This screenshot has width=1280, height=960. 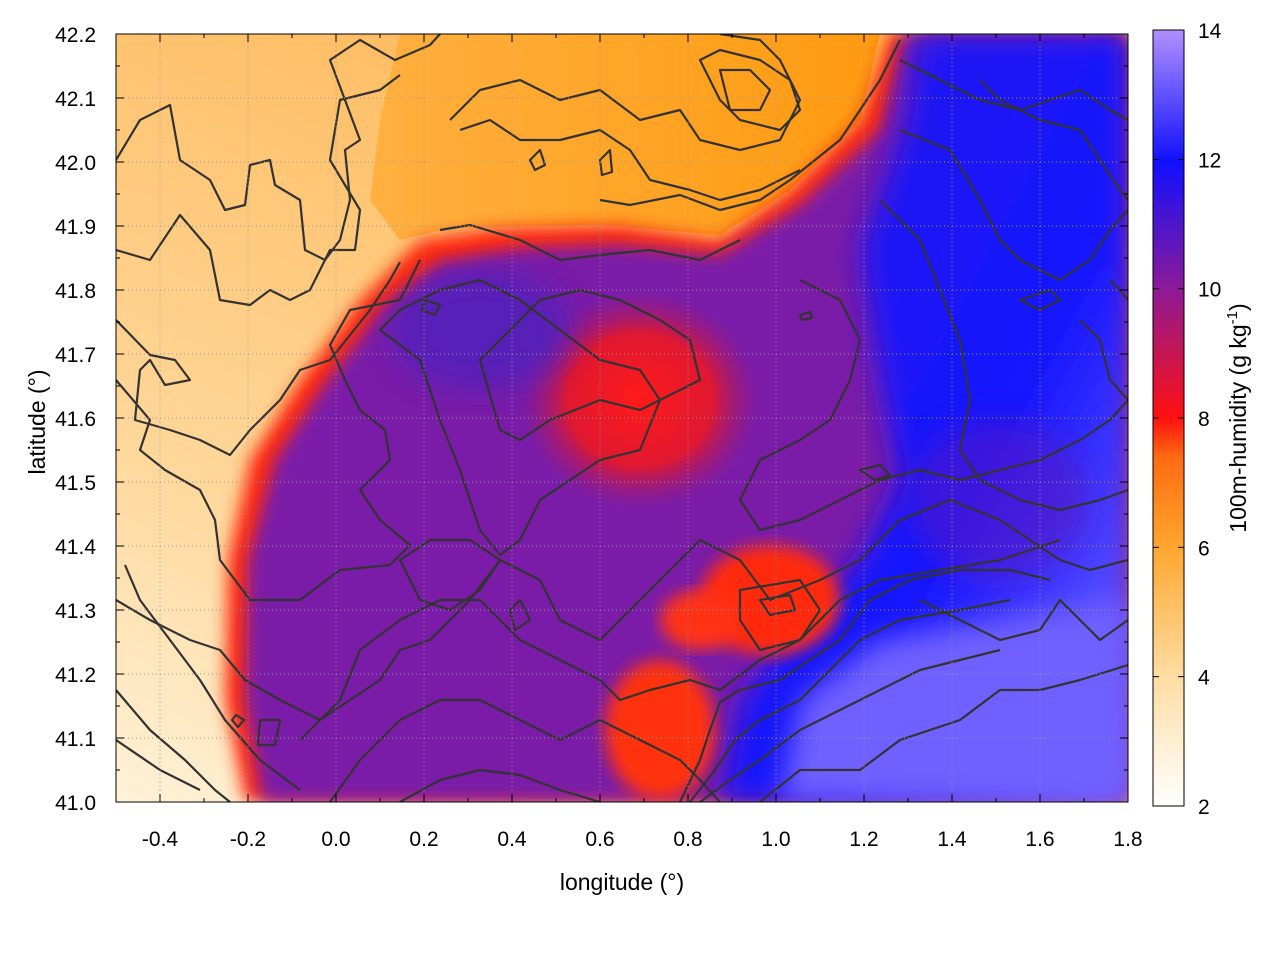 I want to click on x-tick-label: 1.4, so click(x=952, y=839).